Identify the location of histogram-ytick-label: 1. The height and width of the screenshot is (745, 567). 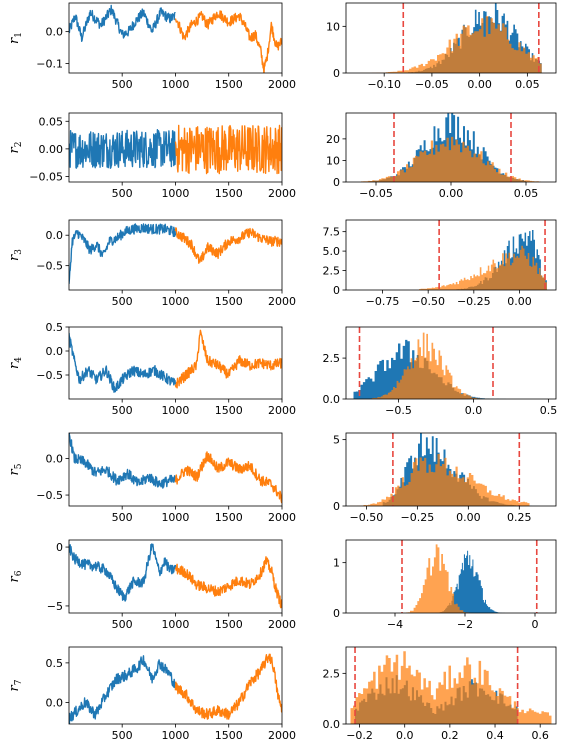
(336, 563).